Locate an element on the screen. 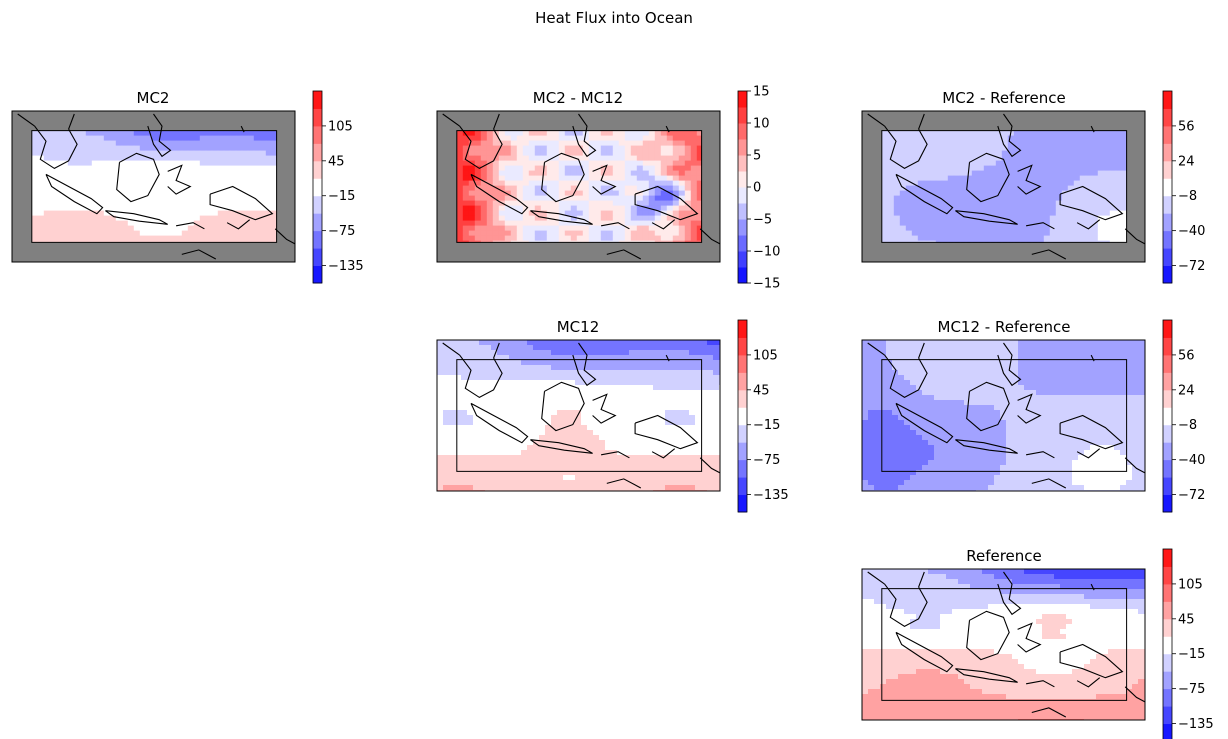 This screenshot has width=1228, height=739. mc12-colorbar-tick: 105 is located at coordinates (765, 355).